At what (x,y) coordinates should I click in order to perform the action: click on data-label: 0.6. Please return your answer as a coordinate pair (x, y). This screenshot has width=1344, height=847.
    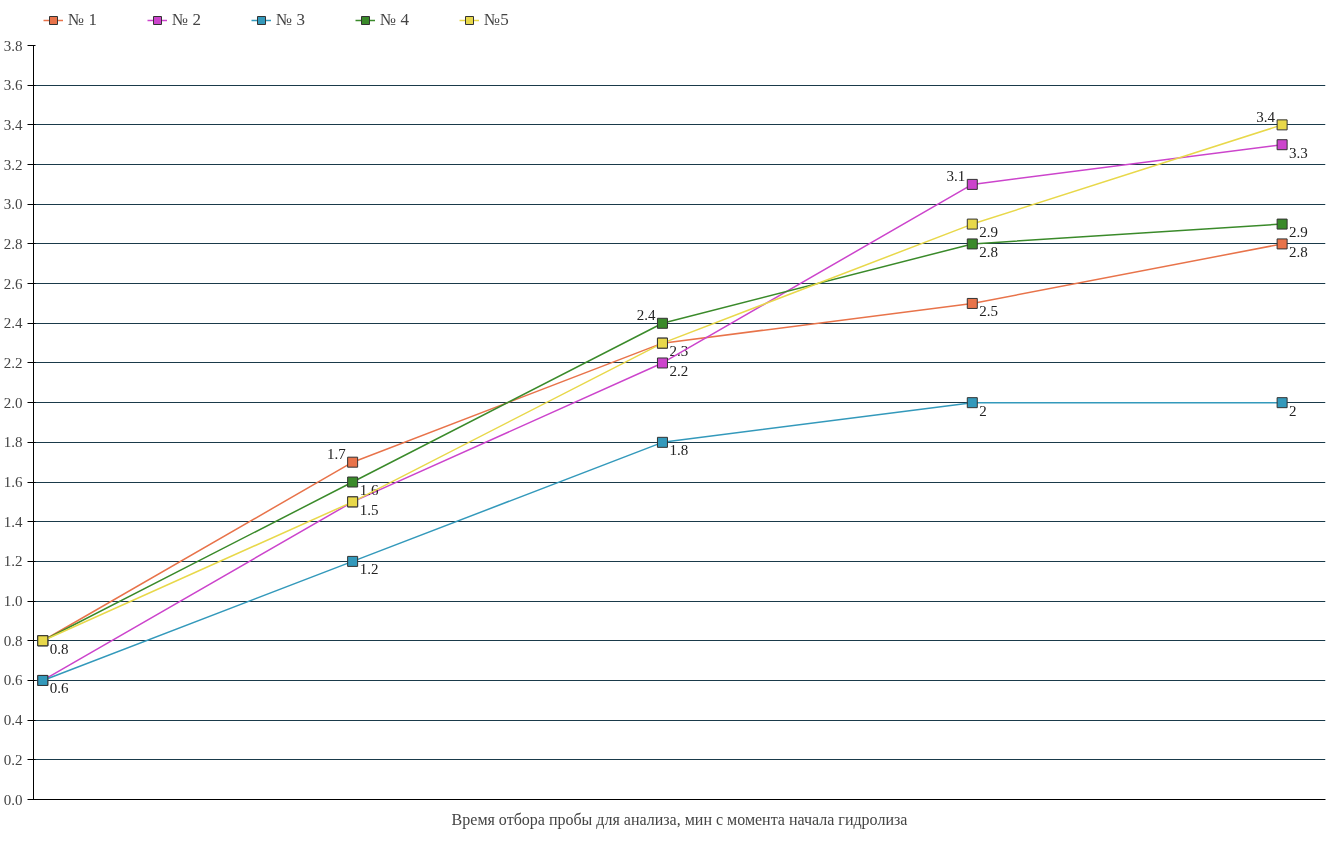
    Looking at the image, I should click on (59, 688).